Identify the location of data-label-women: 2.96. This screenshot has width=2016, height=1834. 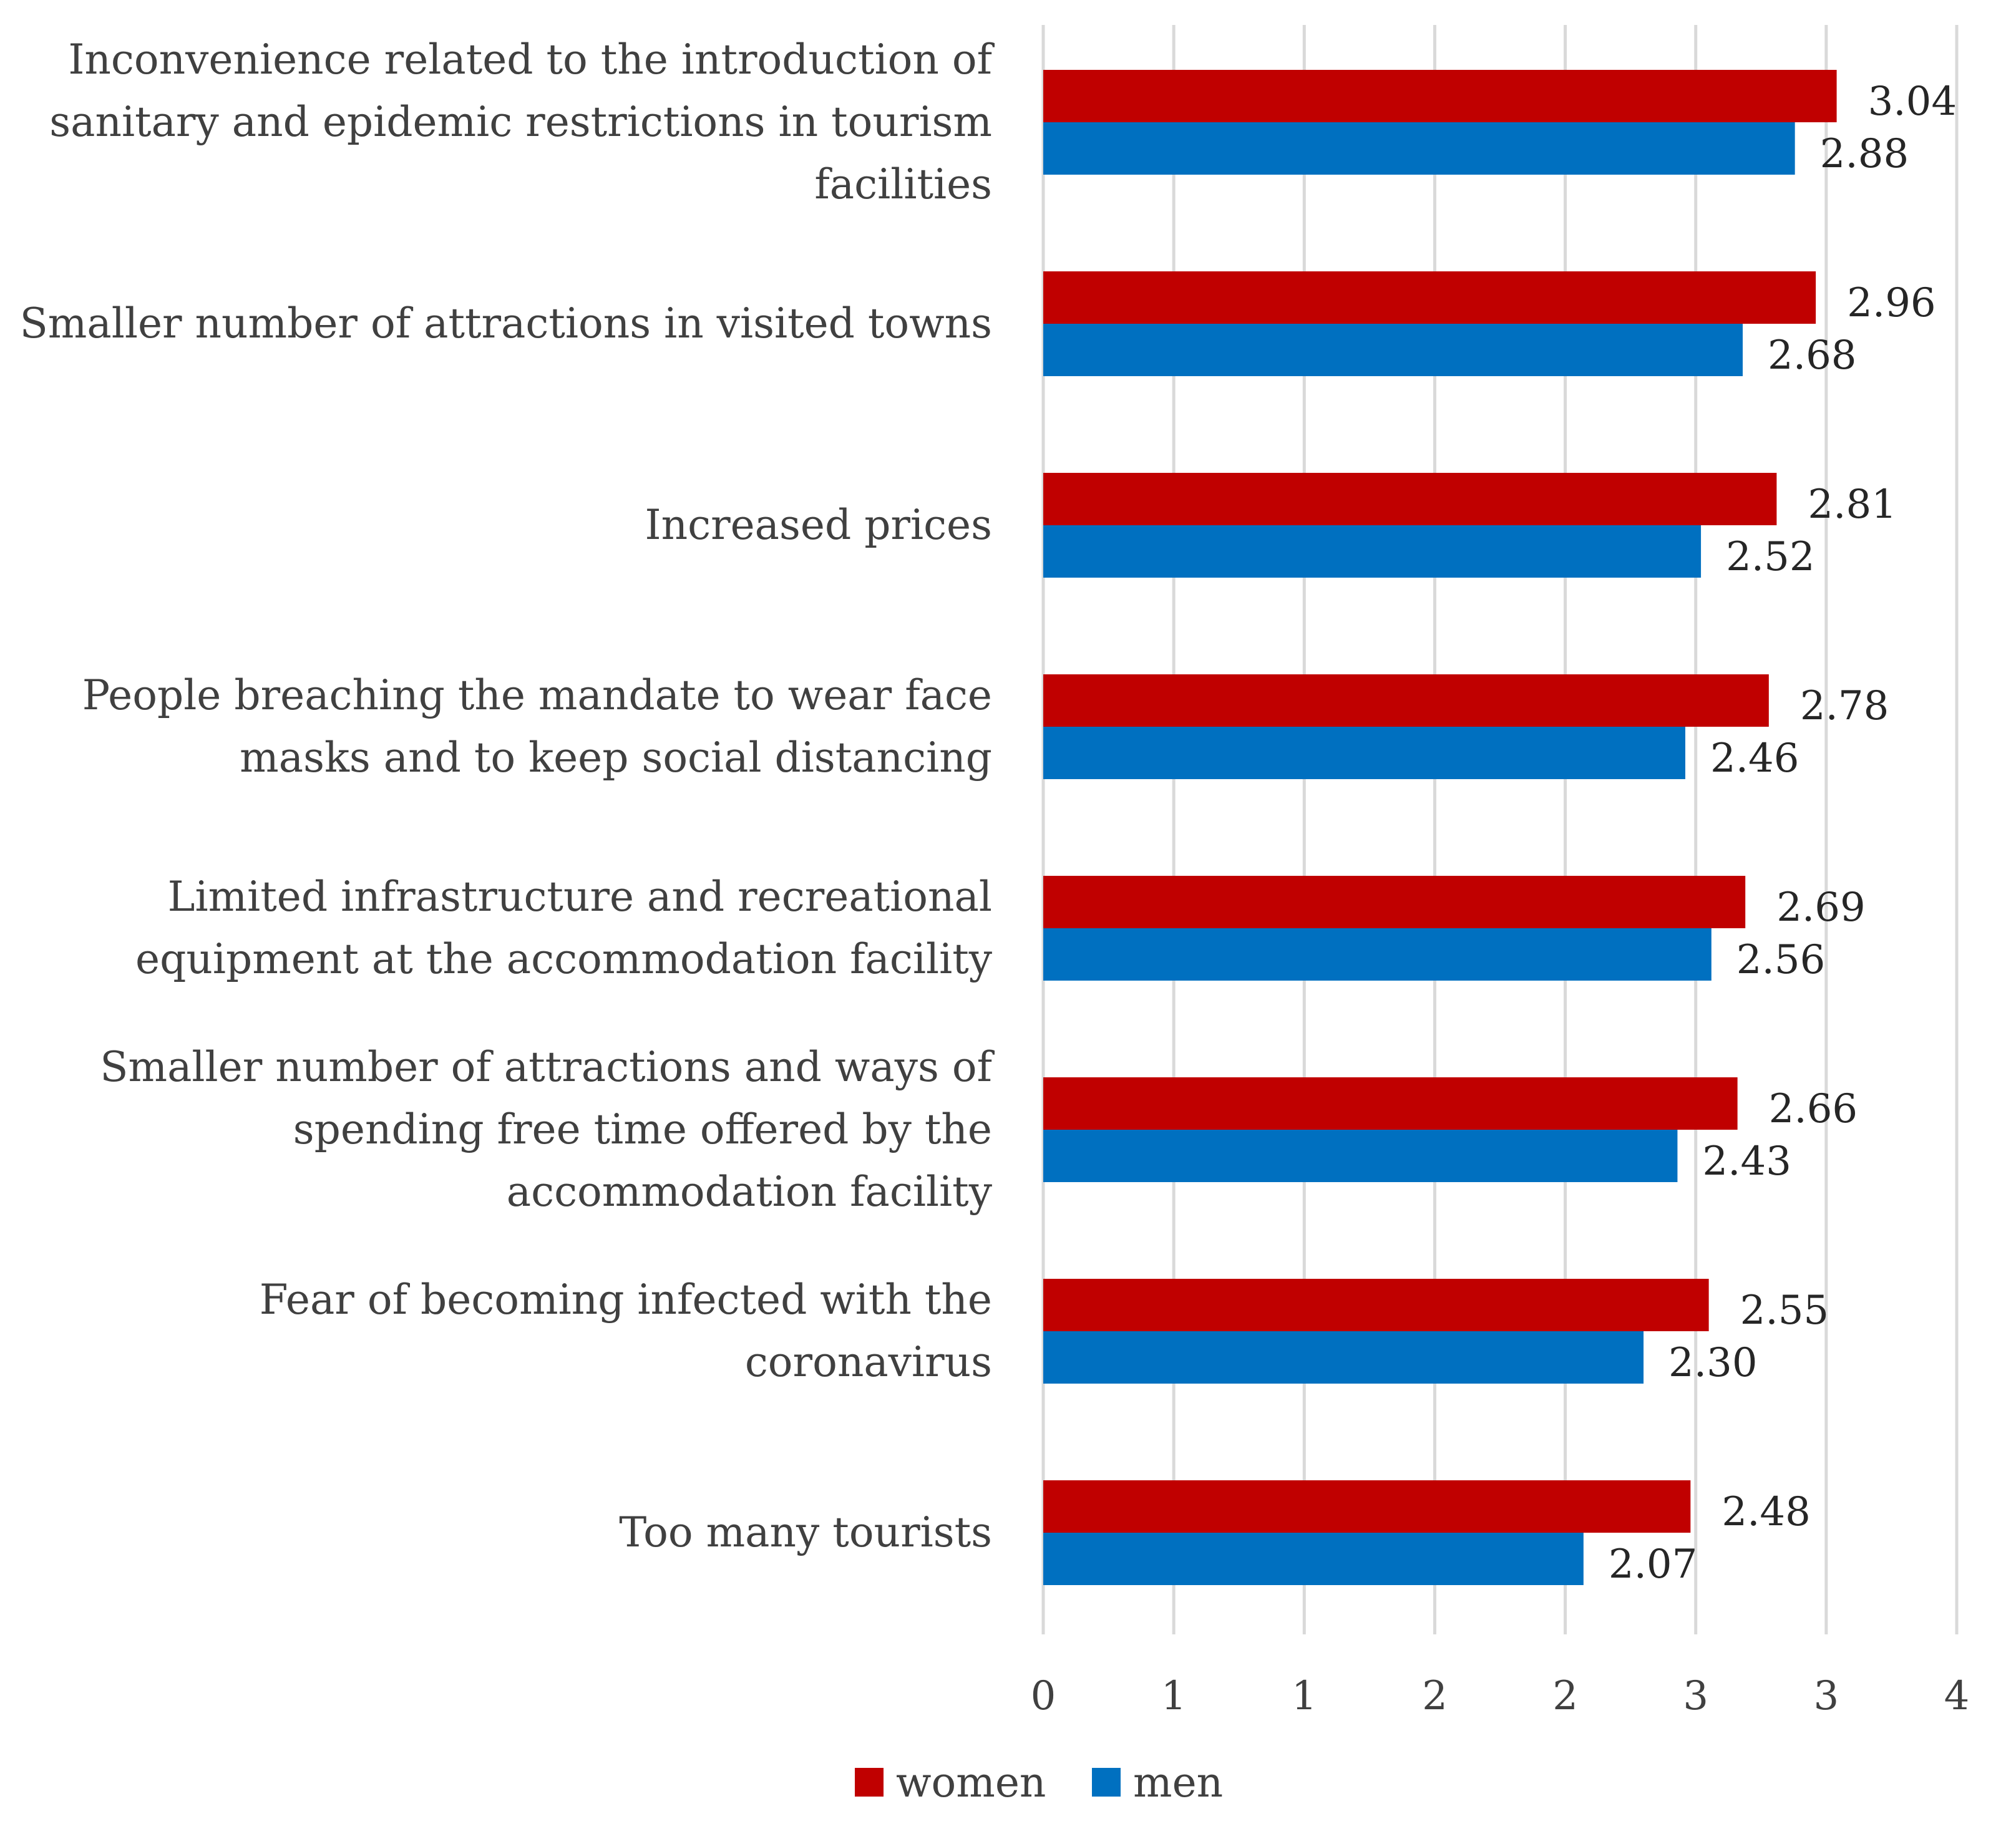
(1891, 303).